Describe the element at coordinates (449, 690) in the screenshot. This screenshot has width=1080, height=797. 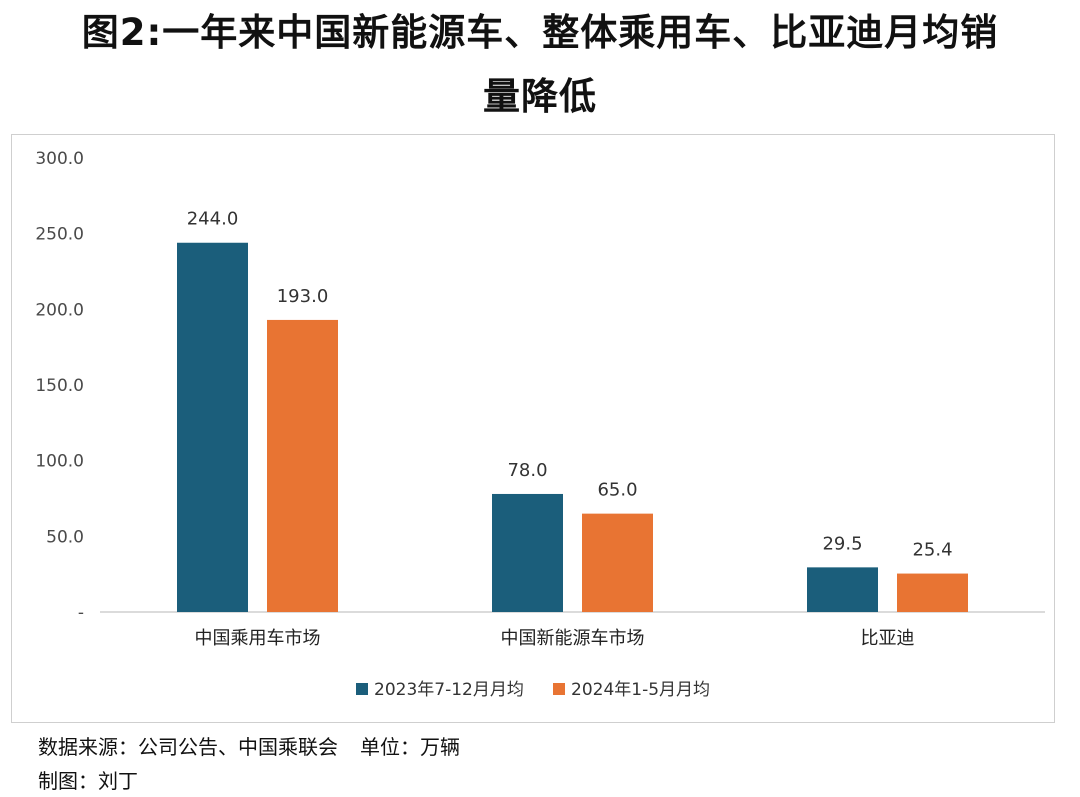
I see `legend-label: 2023年7-12月月均` at that location.